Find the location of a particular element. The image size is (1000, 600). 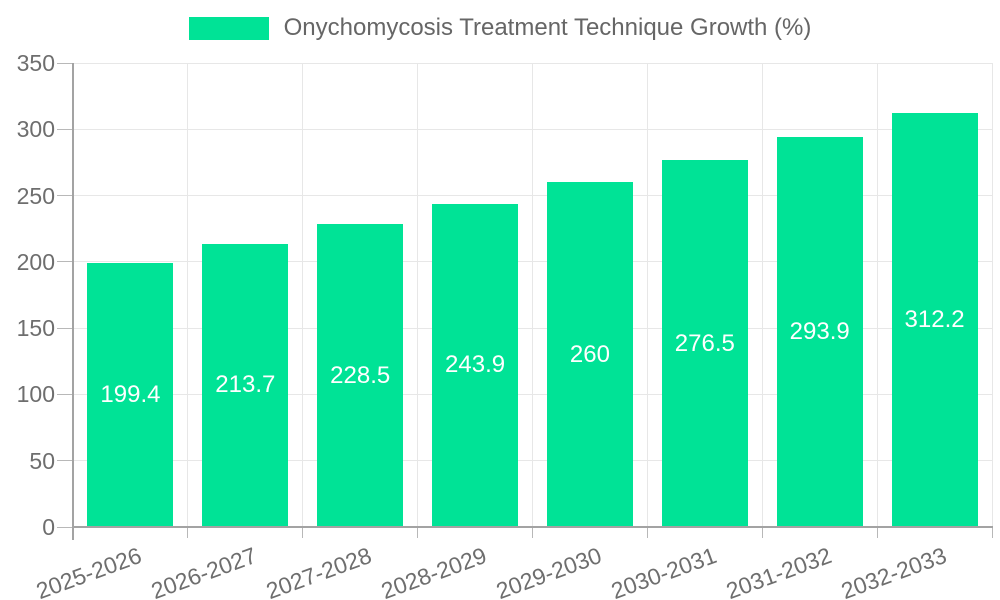

bar-value-label: 213.7 is located at coordinates (245, 385).